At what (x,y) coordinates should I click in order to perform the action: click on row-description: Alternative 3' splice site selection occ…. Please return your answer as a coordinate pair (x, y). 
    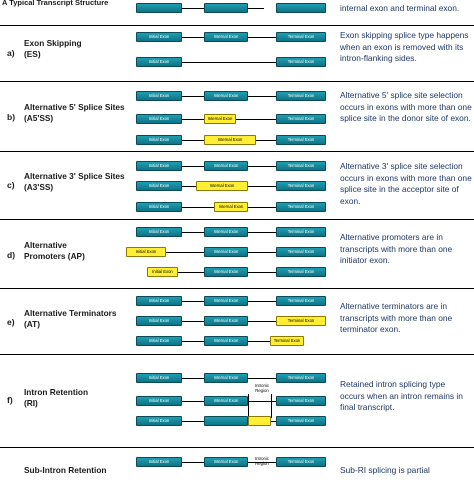
    Looking at the image, I should click on (406, 183).